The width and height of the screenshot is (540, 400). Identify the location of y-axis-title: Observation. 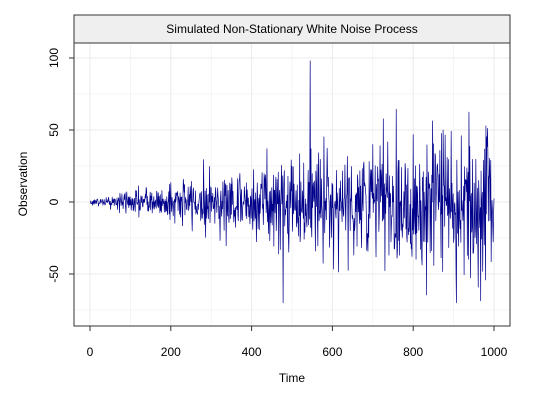
(23, 184).